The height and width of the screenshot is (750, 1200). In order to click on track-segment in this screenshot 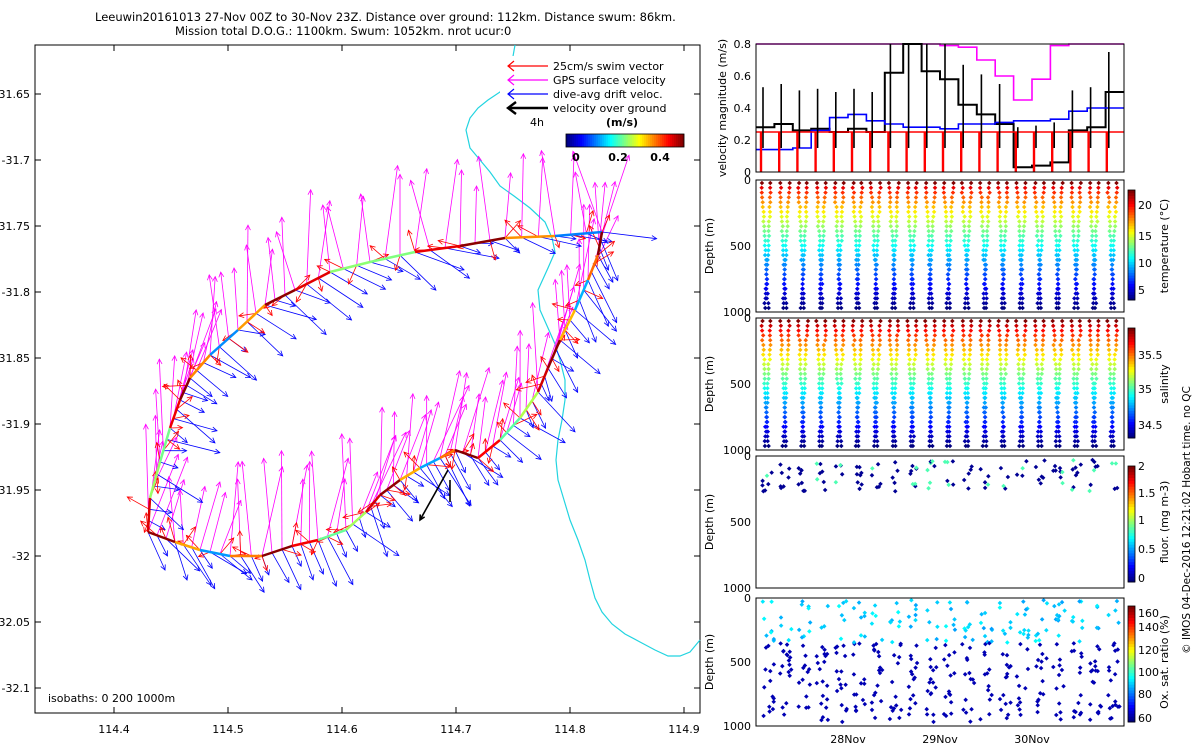, I will do `click(165, 445)`.